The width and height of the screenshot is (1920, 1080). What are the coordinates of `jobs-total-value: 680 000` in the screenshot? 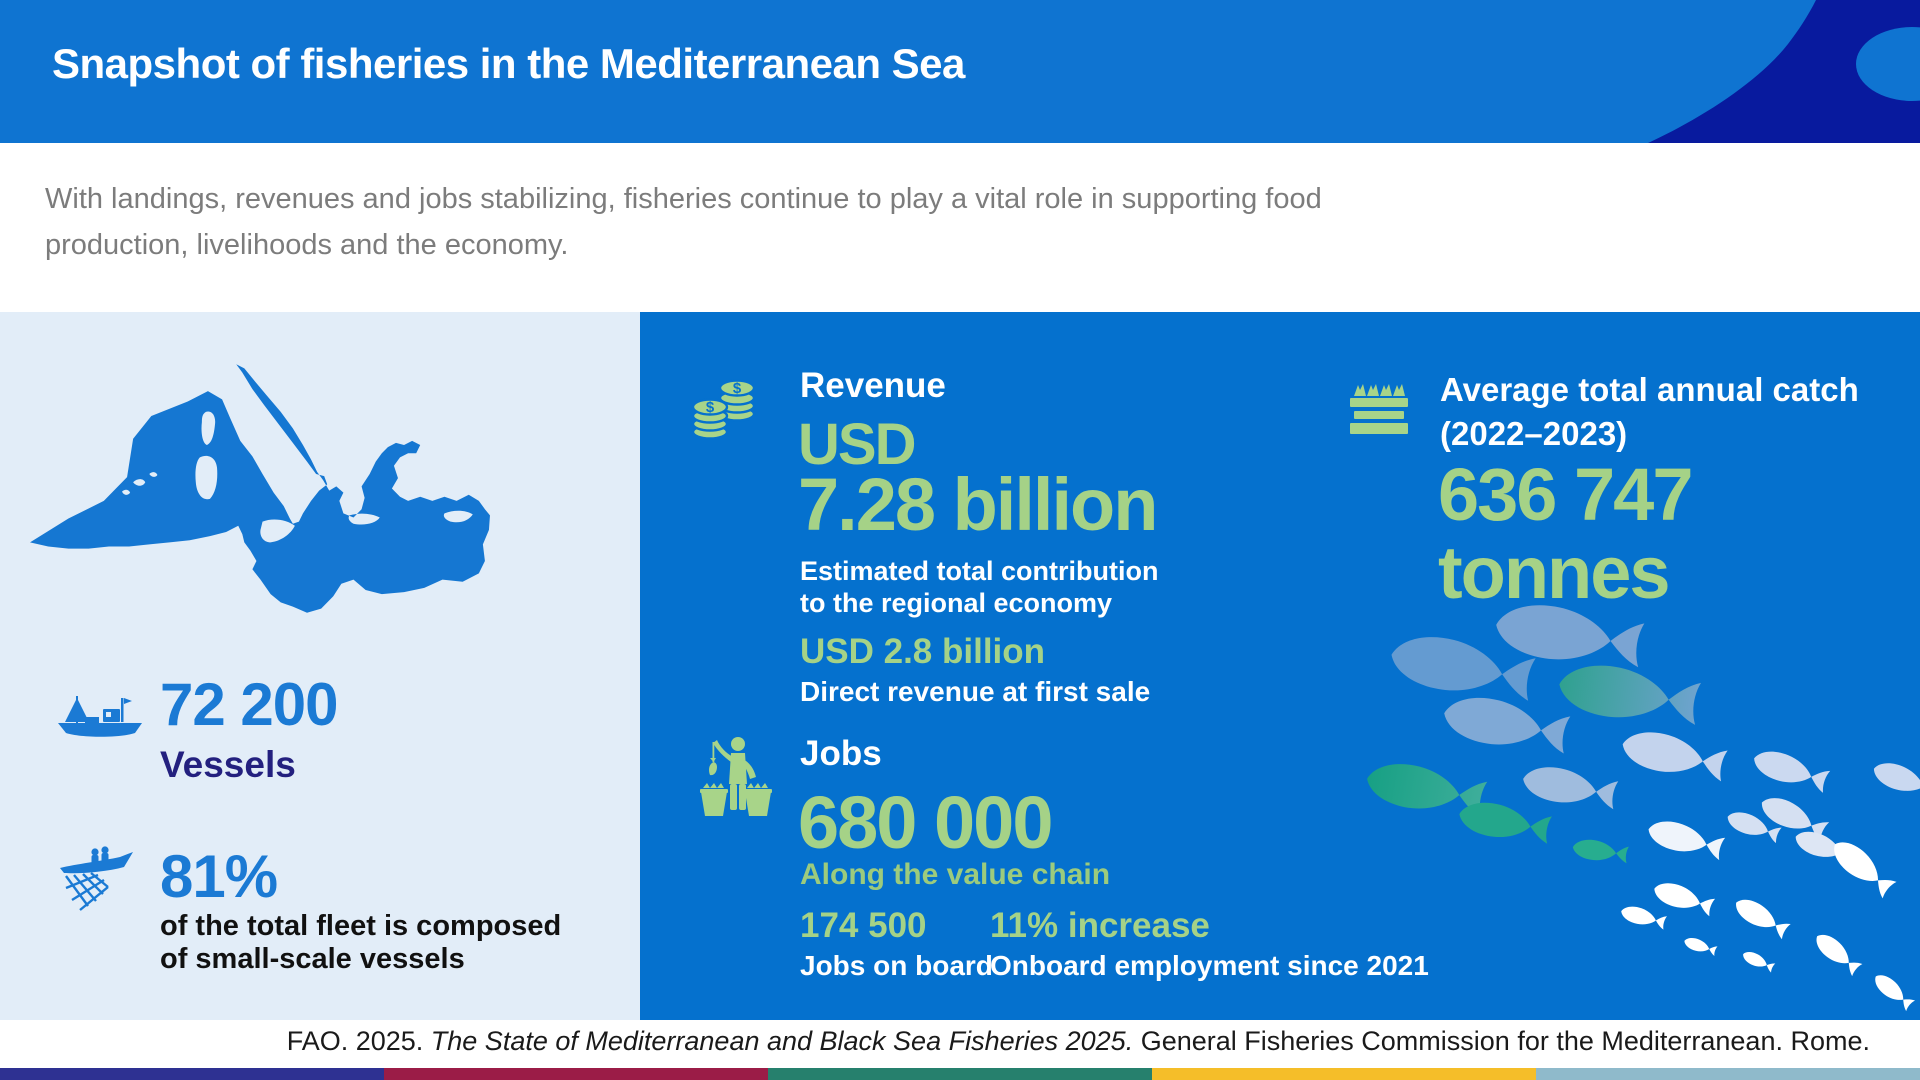 It's located at (925, 822).